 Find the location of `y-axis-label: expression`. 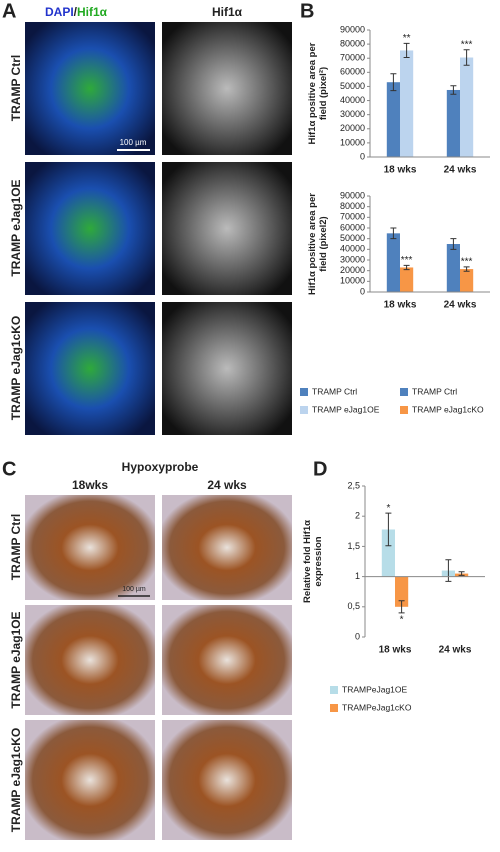

y-axis-label: expression is located at coordinates (318, 561).